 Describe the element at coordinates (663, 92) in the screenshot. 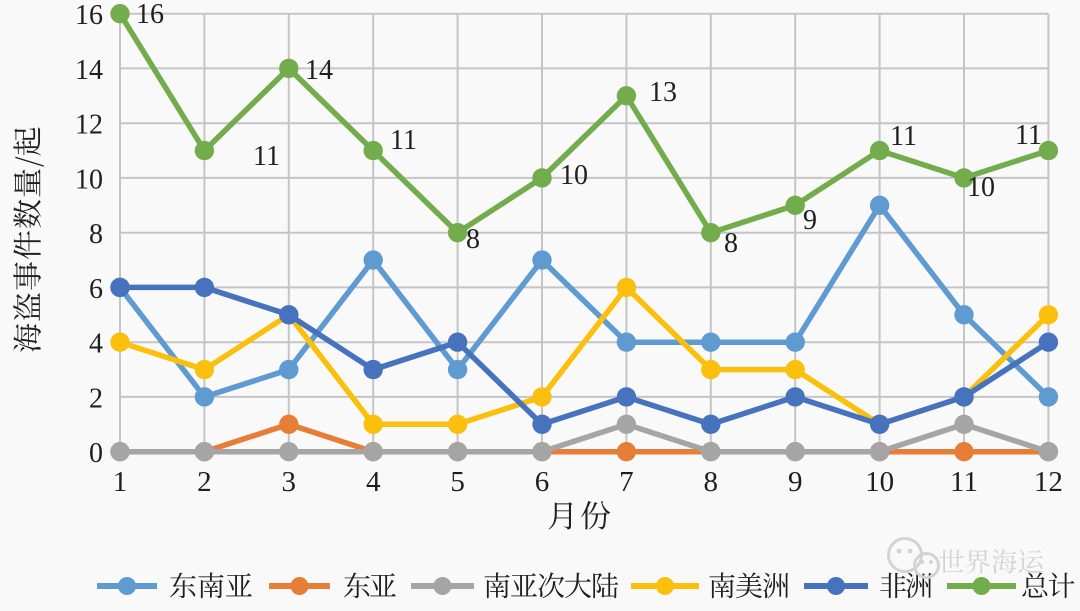

I see `svg-text: 13` at that location.